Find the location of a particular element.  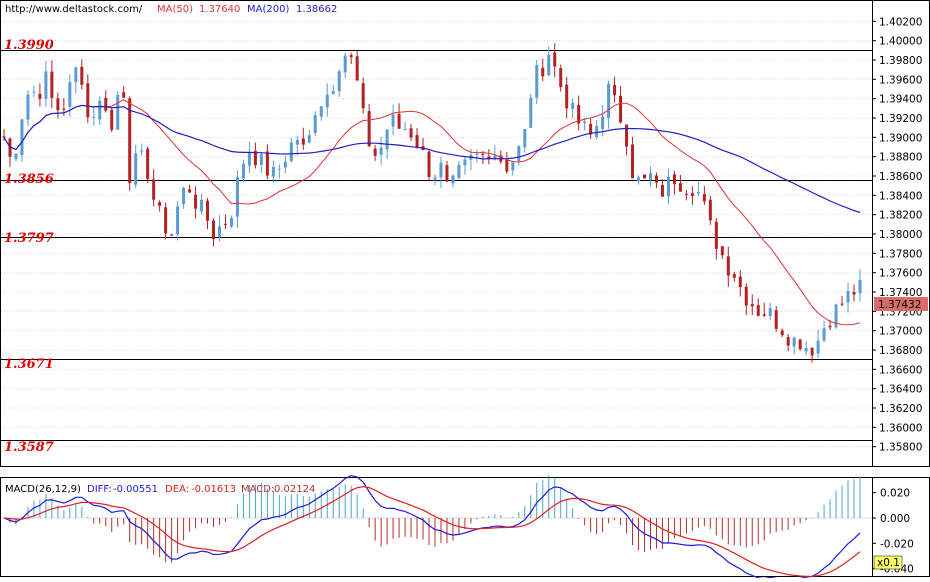

price-tick-label: 1.39800 is located at coordinates (900, 61).